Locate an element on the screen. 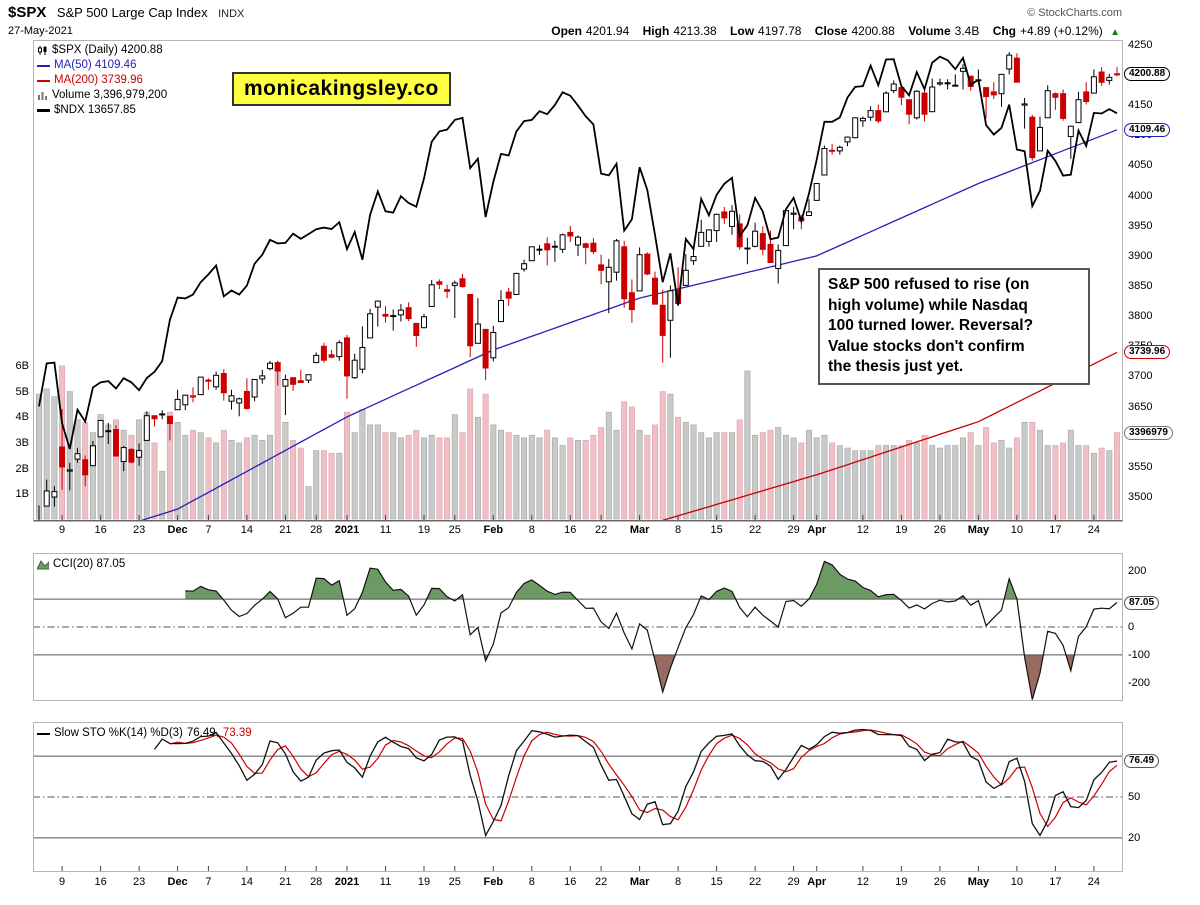  date-axis-label: Apr is located at coordinates (817, 882).